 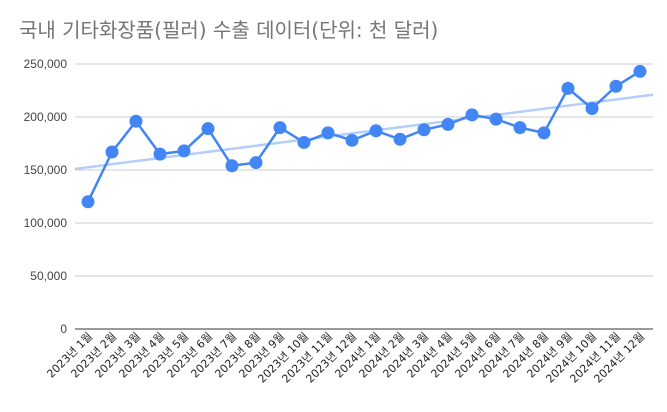 What do you see at coordinates (229, 30) in the screenshot?
I see `chart-title: 국내 기타화장품(필러) 수출 데이터(단위: 천 달러)` at bounding box center [229, 30].